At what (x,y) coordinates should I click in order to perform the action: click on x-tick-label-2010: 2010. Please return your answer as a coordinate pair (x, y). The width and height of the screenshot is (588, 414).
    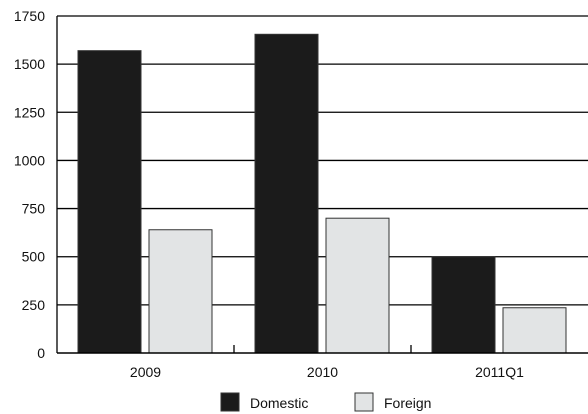
    Looking at the image, I should click on (322, 372).